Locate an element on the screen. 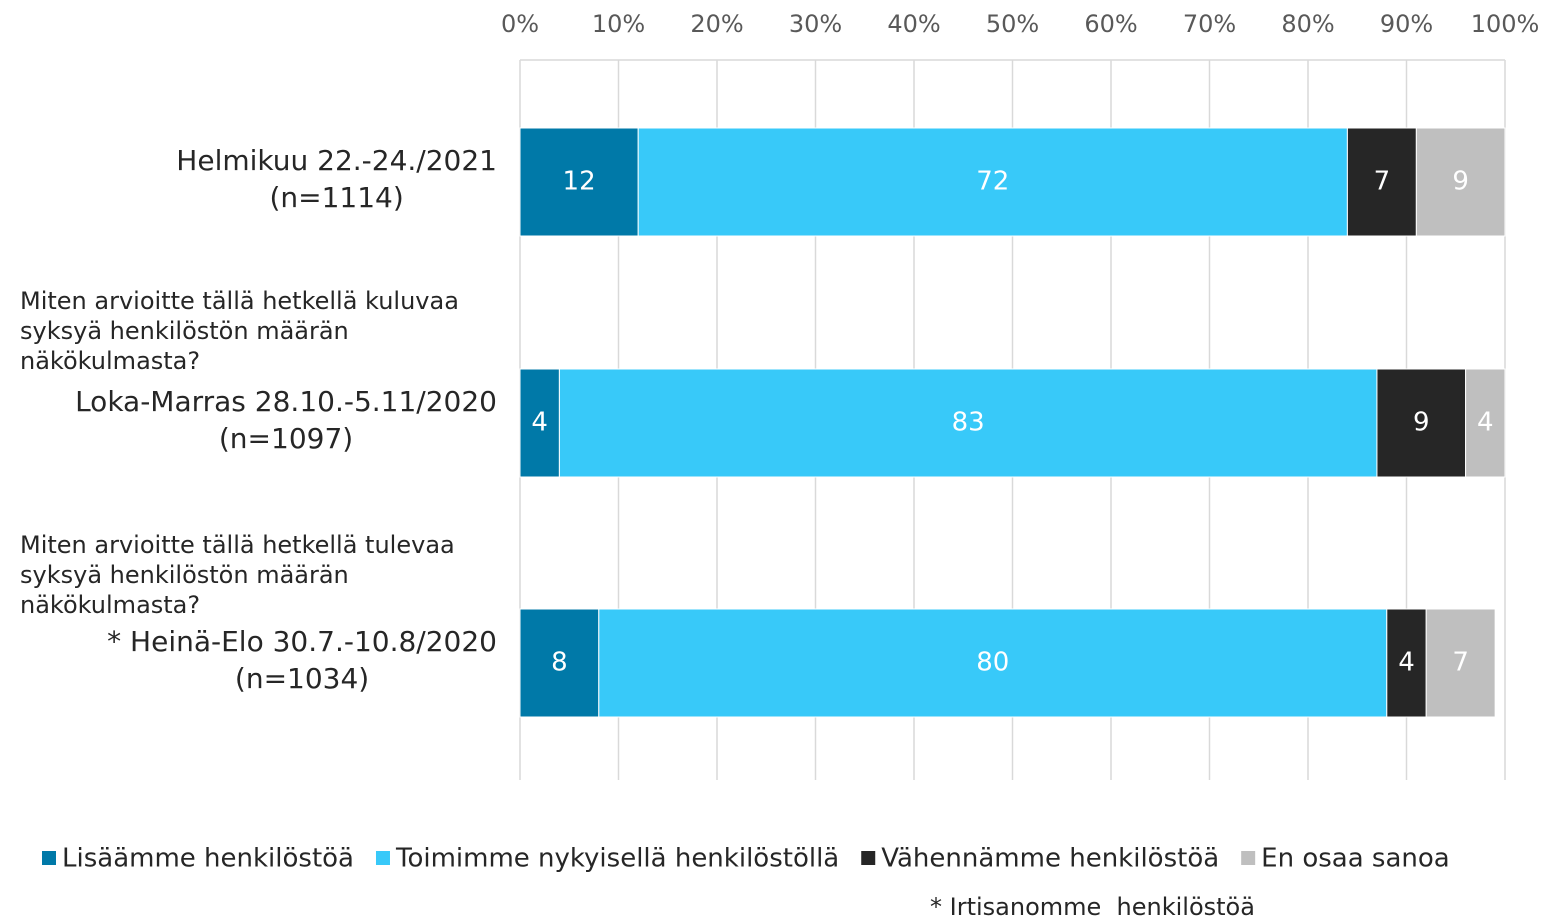 Image resolution: width=1567 pixels, height=921 pixels. data-label: 83 is located at coordinates (968, 423).